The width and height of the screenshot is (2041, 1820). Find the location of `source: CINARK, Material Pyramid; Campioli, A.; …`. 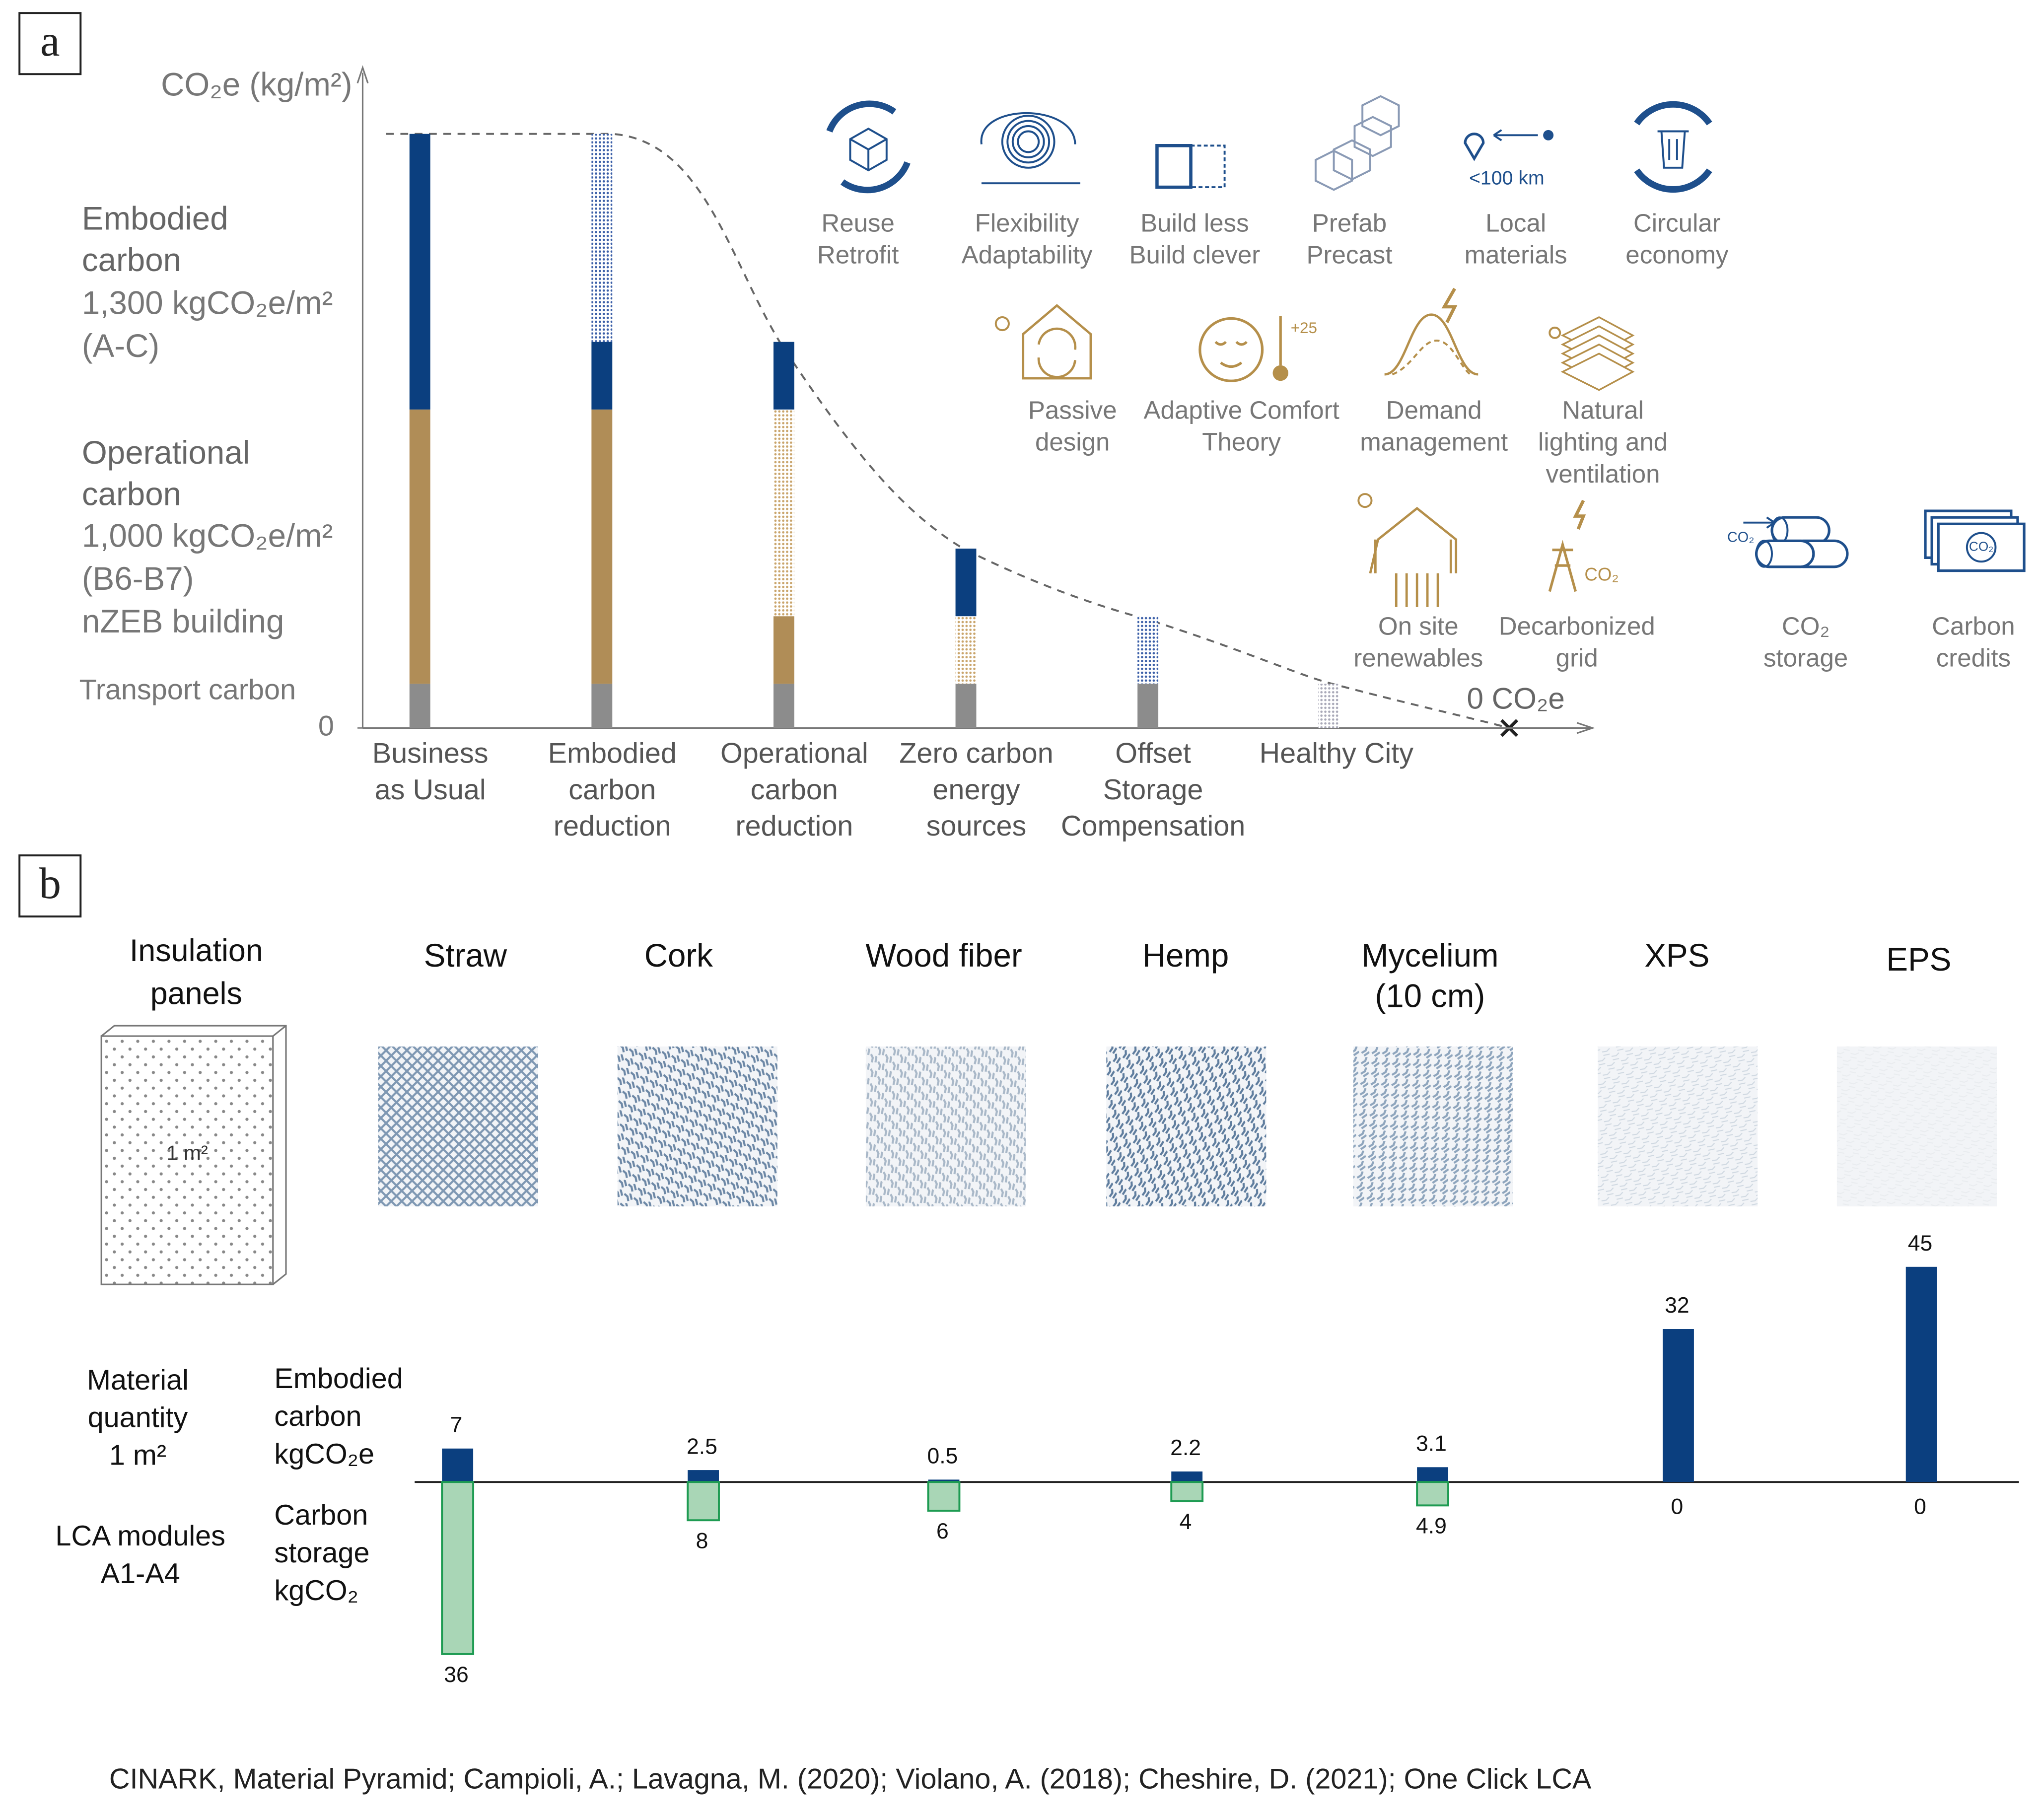

source: CINARK, Material Pyramid; Campioli, A.; … is located at coordinates (850, 1779).